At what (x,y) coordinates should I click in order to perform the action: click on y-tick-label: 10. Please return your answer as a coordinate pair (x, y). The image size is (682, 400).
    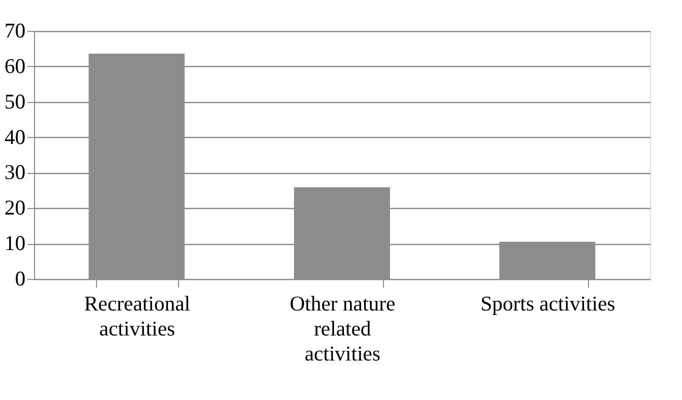
    Looking at the image, I should click on (15, 243).